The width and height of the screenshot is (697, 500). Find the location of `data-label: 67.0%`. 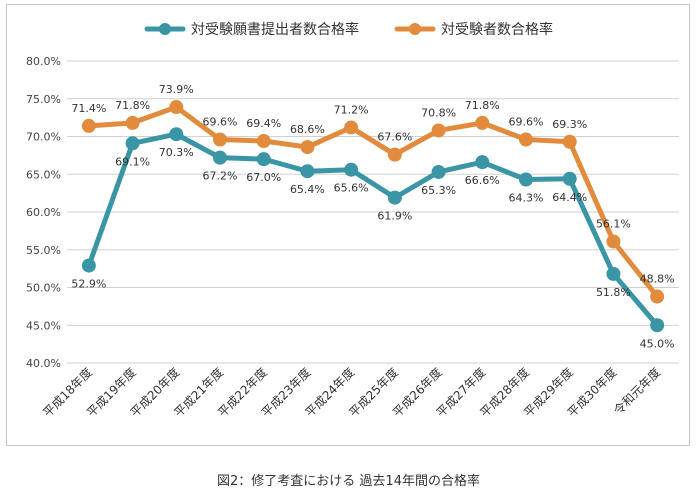

data-label: 67.0% is located at coordinates (263, 177).